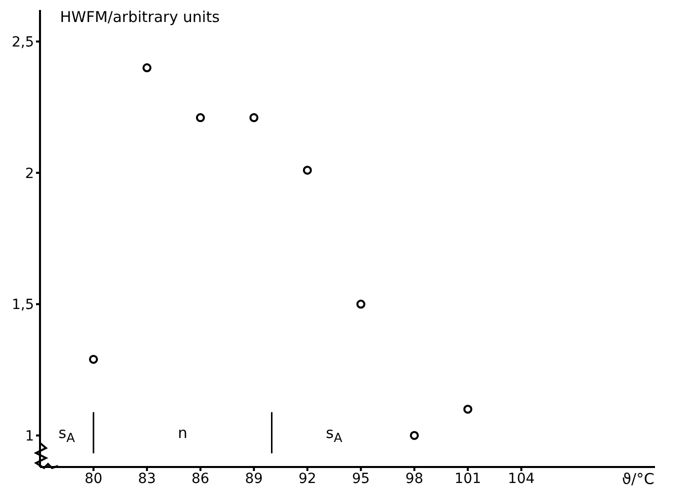  What do you see at coordinates (468, 478) in the screenshot?
I see `x-tick-label: 101` at bounding box center [468, 478].